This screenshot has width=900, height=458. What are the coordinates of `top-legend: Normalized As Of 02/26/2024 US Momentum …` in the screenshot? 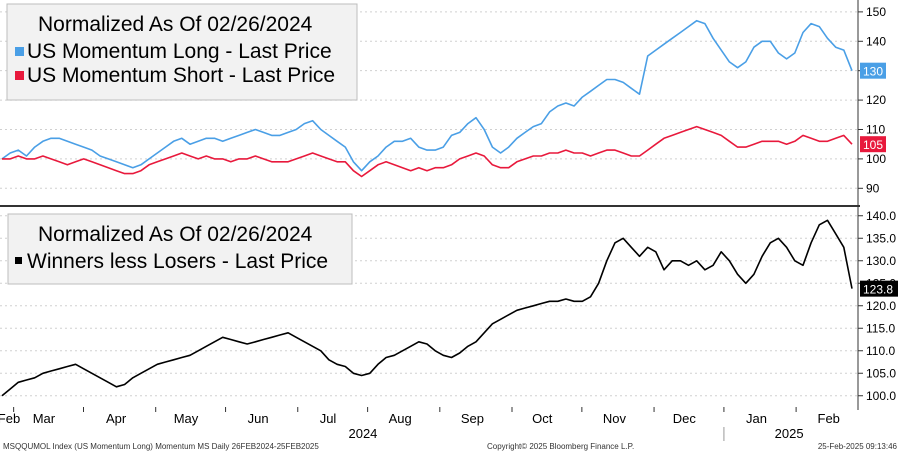 It's located at (182, 52).